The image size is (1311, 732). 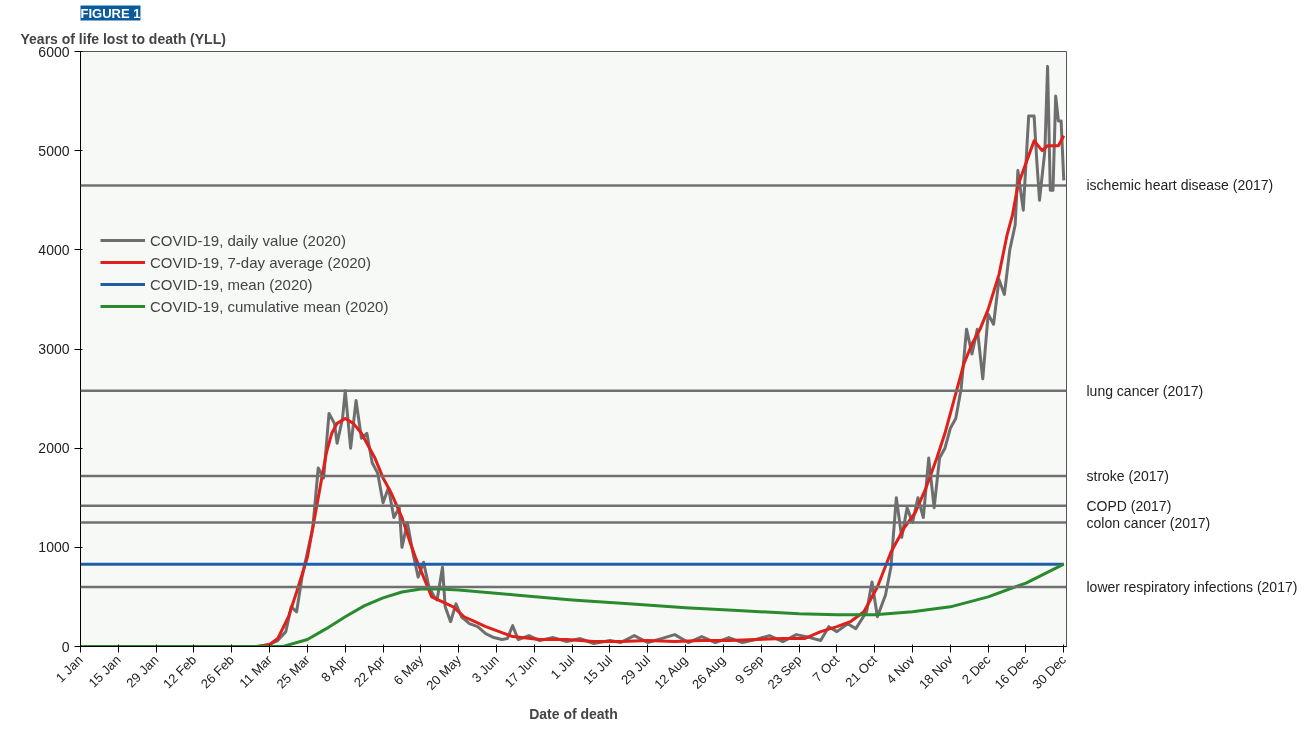 What do you see at coordinates (217, 672) in the screenshot?
I see `x-tick-label: 26 Feb` at bounding box center [217, 672].